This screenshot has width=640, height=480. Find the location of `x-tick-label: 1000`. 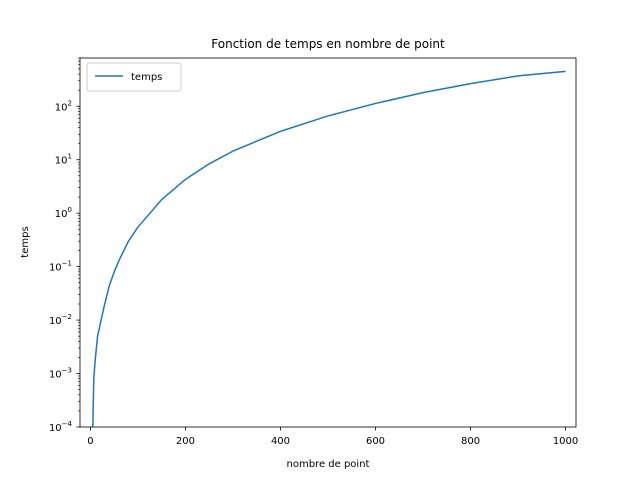

x-tick-label: 1000 is located at coordinates (565, 441).